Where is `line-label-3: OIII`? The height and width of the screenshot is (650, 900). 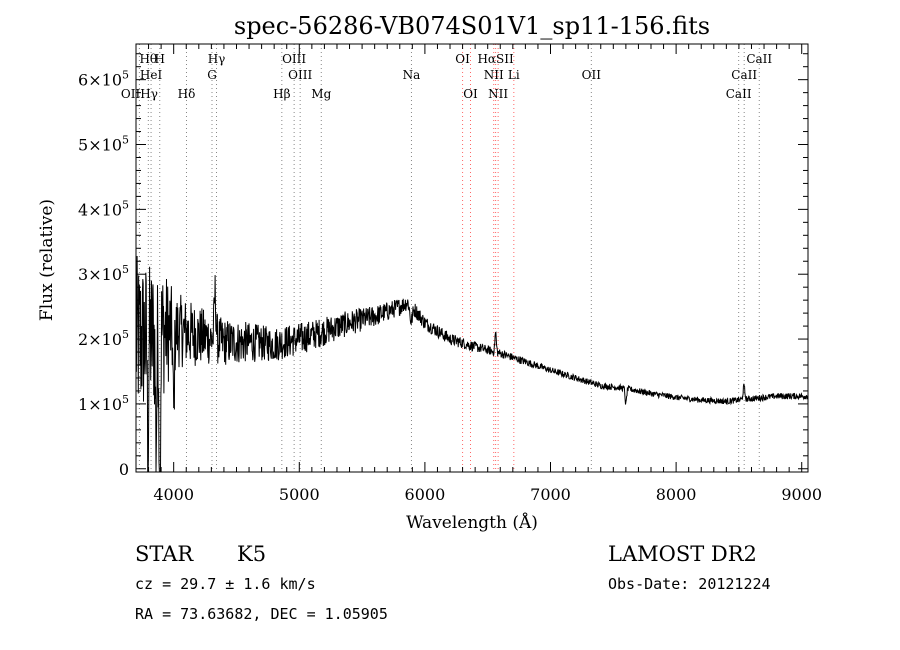 line-label-3: OIII is located at coordinates (294, 59).